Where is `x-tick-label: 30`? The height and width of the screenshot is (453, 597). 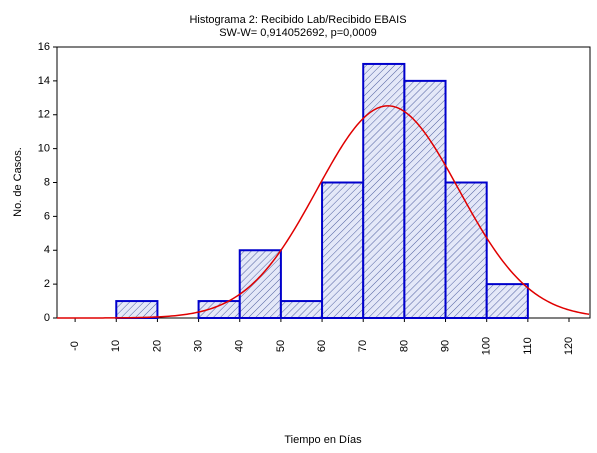 x-tick-label: 30 is located at coordinates (198, 346).